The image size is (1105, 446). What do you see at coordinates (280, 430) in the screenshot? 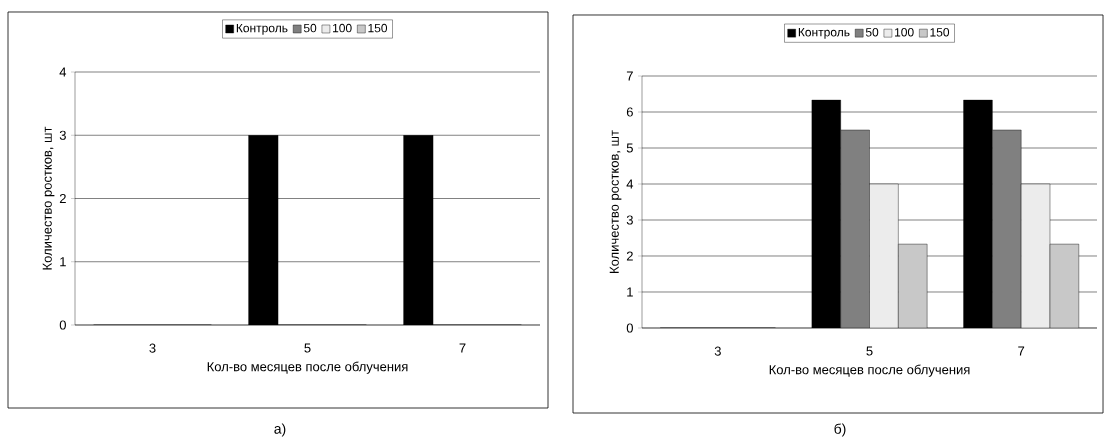
I see `text: а)` at bounding box center [280, 430].